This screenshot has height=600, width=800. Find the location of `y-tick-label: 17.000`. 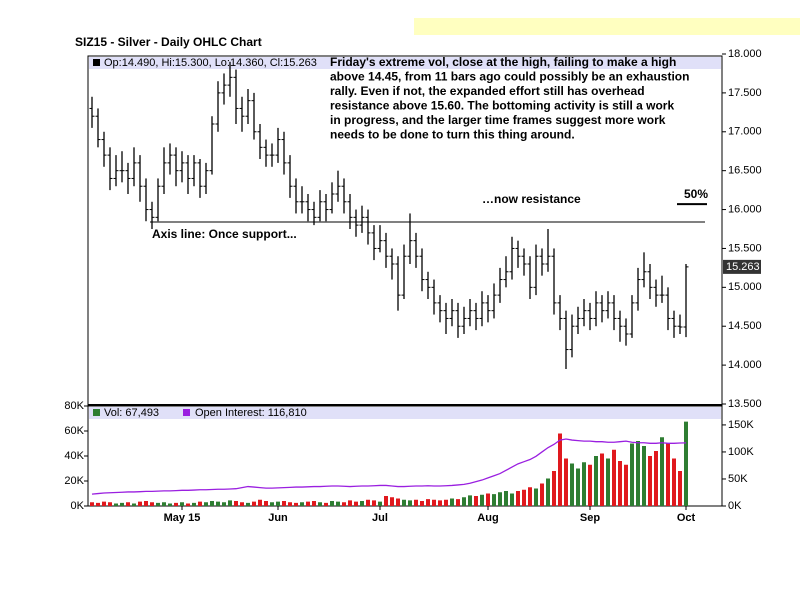

y-tick-label: 17.000 is located at coordinates (745, 132).